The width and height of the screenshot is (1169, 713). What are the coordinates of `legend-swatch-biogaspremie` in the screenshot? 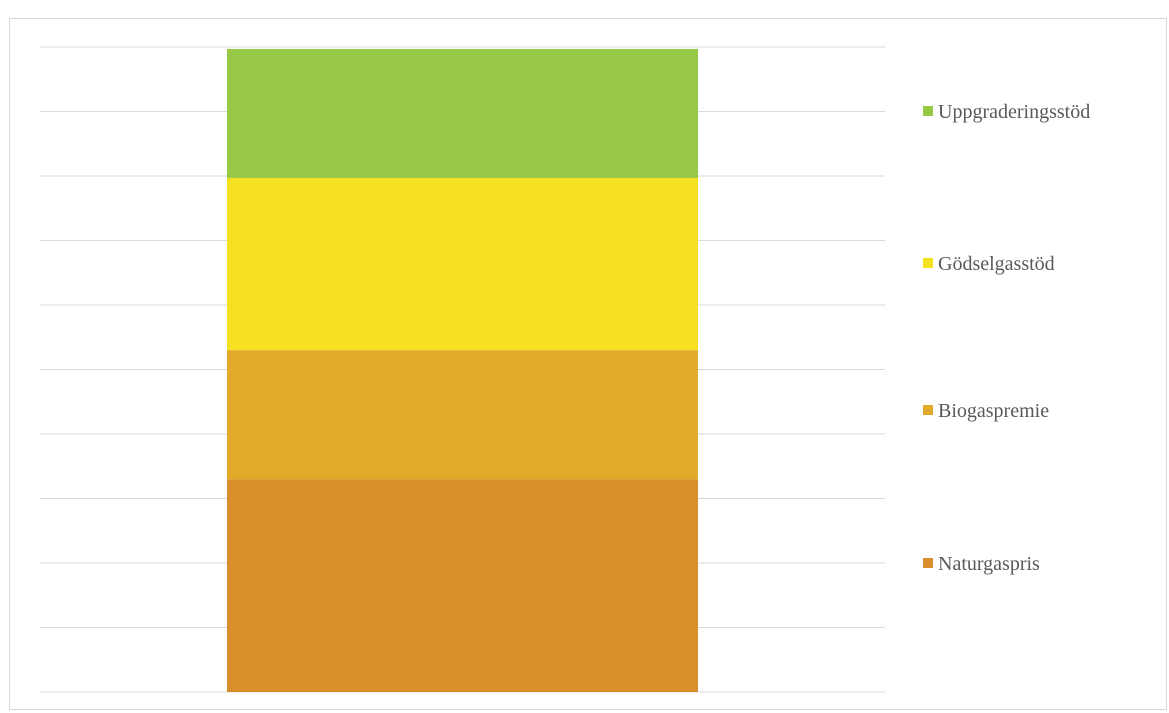 It's located at (928, 410).